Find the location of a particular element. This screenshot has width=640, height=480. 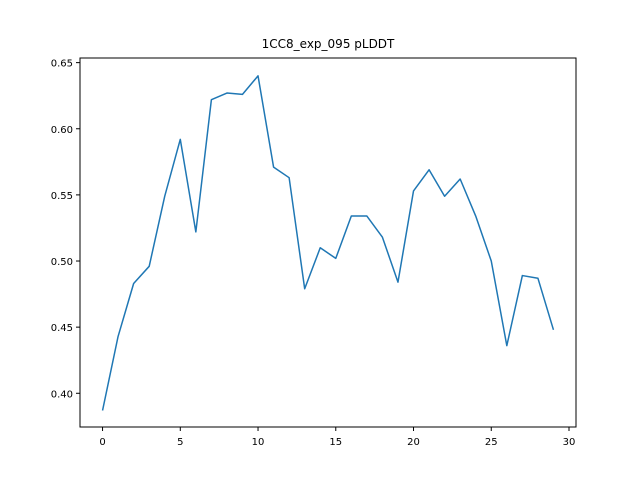

y-axis: 0.40 0.45 0.50 0.55 0.60 0.65 is located at coordinates (65, 229).